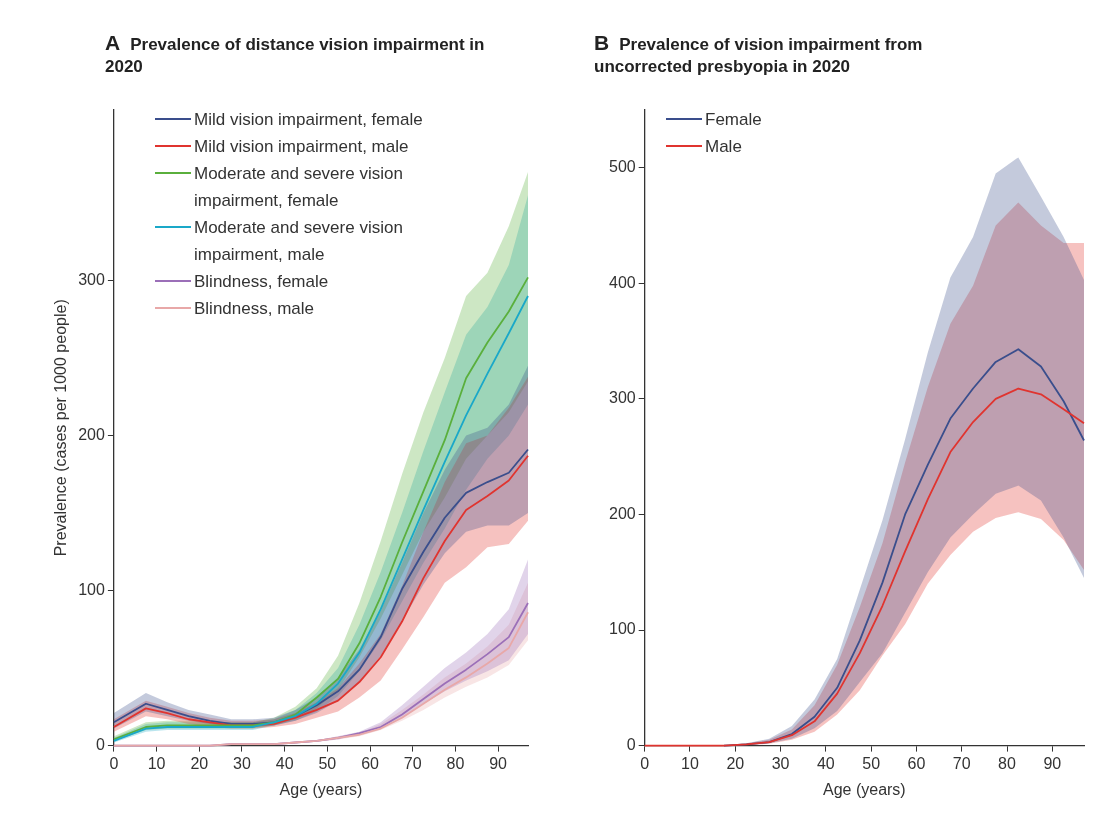 The height and width of the screenshot is (824, 1113). I want to click on legend-label: Male, so click(723, 147).